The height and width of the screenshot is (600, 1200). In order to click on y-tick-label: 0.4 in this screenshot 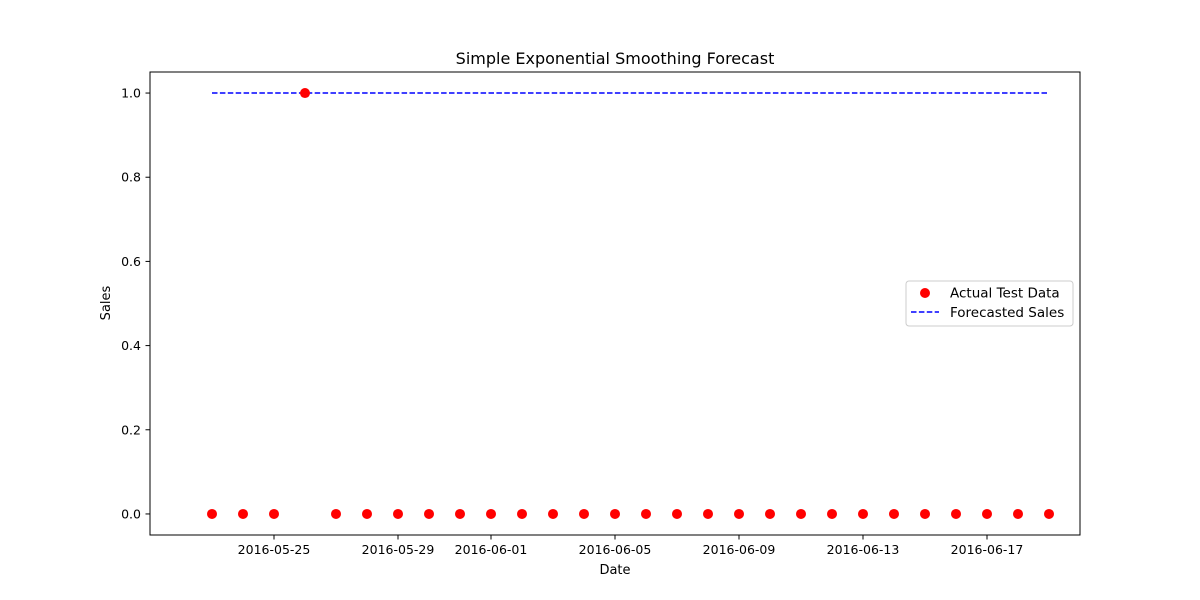, I will do `click(131, 345)`.